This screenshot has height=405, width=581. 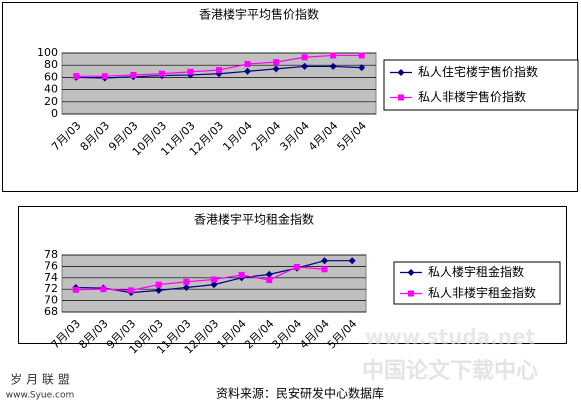 What do you see at coordinates (51, 311) in the screenshot?
I see `y-tick-label: 68` at bounding box center [51, 311].